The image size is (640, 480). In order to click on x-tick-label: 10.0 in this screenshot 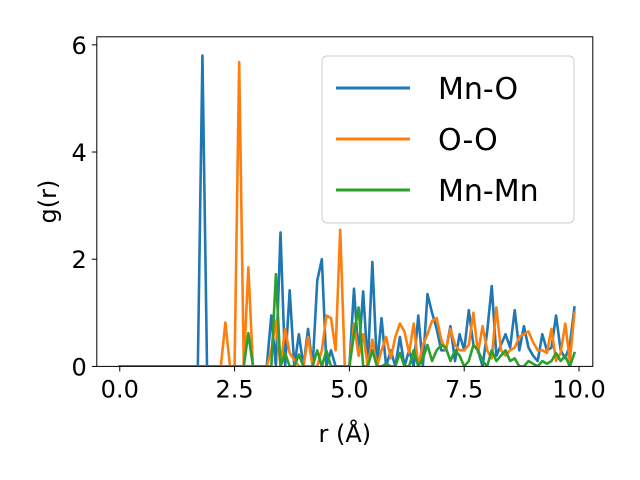, I will do `click(578, 389)`.